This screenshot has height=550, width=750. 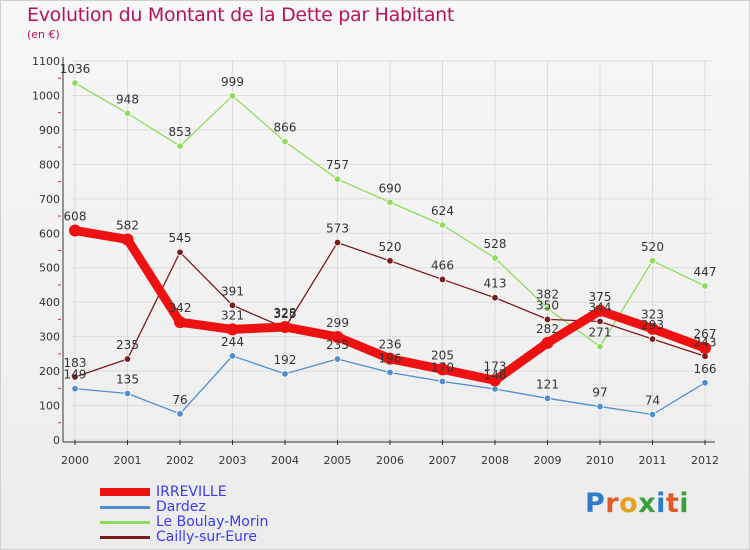 What do you see at coordinates (629, 503) in the screenshot?
I see `logo-letter: o` at bounding box center [629, 503].